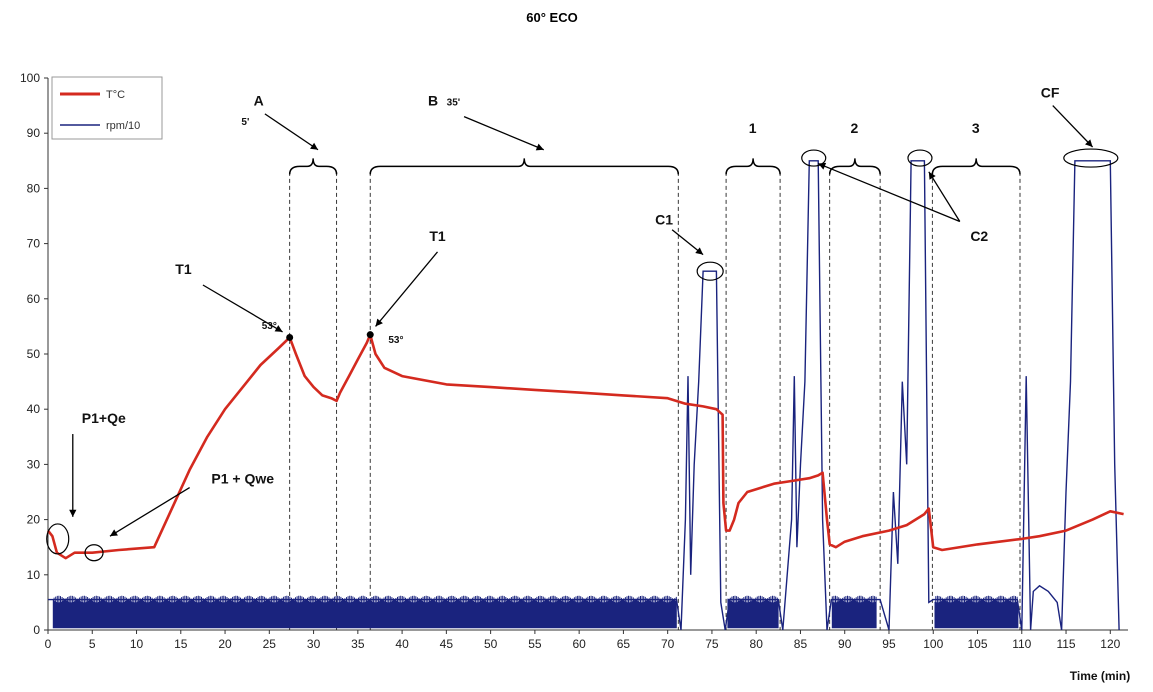 The image size is (1153, 692). What do you see at coordinates (933, 644) in the screenshot?
I see `x-tick-label: 100` at bounding box center [933, 644].